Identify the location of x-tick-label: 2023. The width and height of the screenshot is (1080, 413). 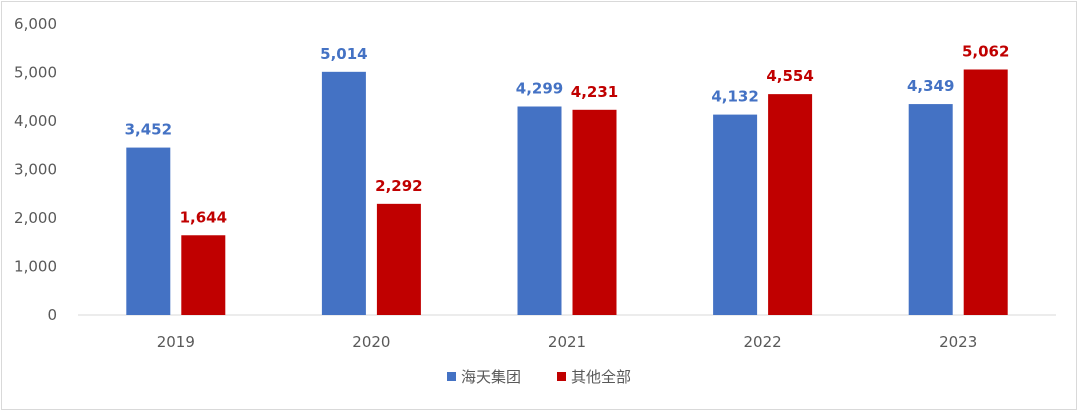
(958, 342).